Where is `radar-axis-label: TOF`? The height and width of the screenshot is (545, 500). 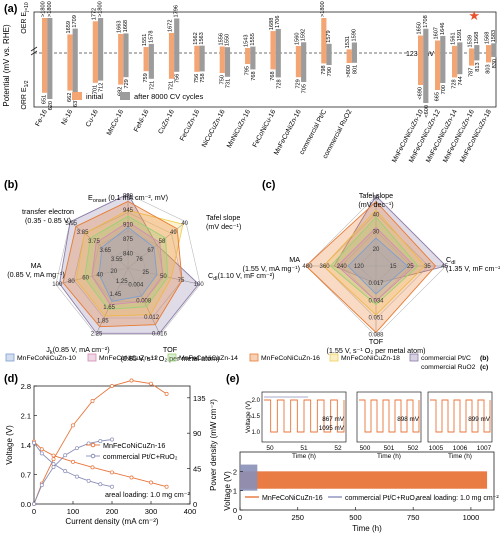 radar-axis-label: TOF is located at coordinates (376, 341).